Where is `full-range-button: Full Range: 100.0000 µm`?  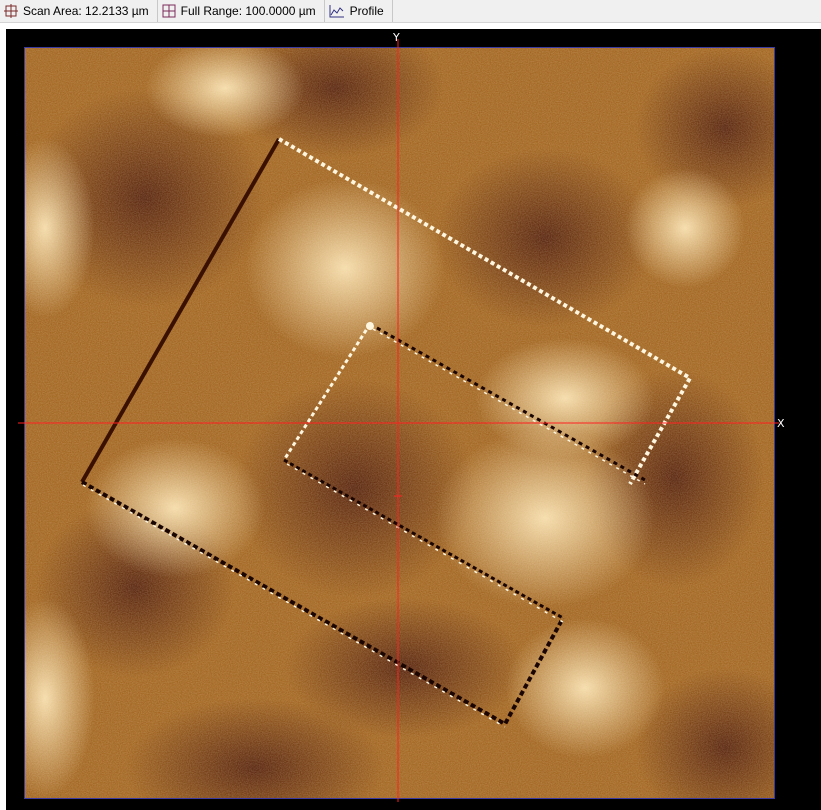 full-range-button: Full Range: 100.0000 µm is located at coordinates (241, 11).